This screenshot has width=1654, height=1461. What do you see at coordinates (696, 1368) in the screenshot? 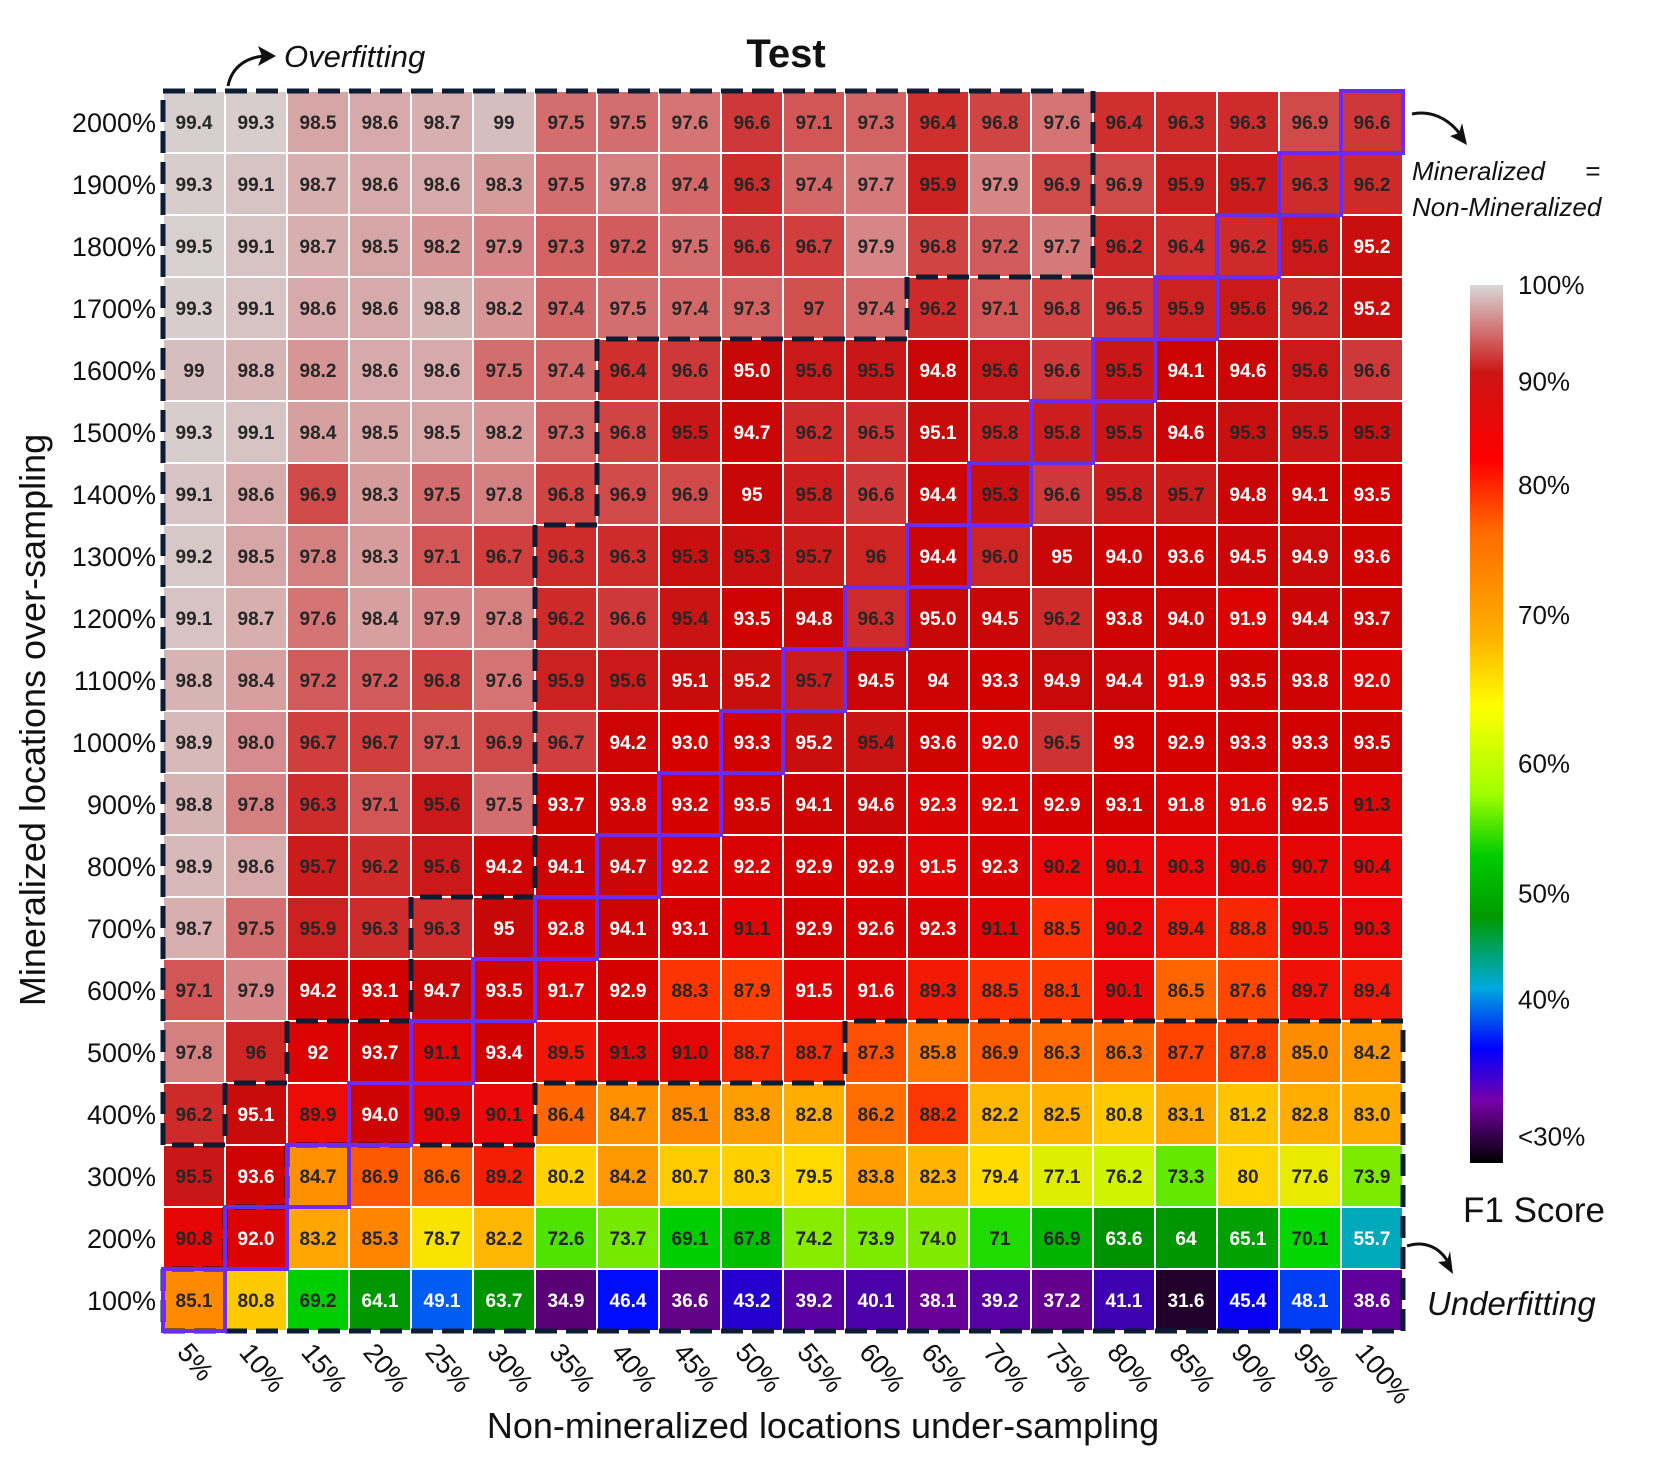
I see `x-tick-label: 45%` at bounding box center [696, 1368].